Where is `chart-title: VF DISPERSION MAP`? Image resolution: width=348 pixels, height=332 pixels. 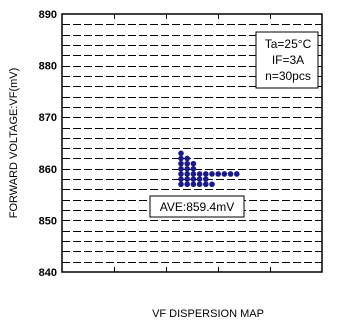 chart-title: VF DISPERSION MAP is located at coordinates (208, 314).